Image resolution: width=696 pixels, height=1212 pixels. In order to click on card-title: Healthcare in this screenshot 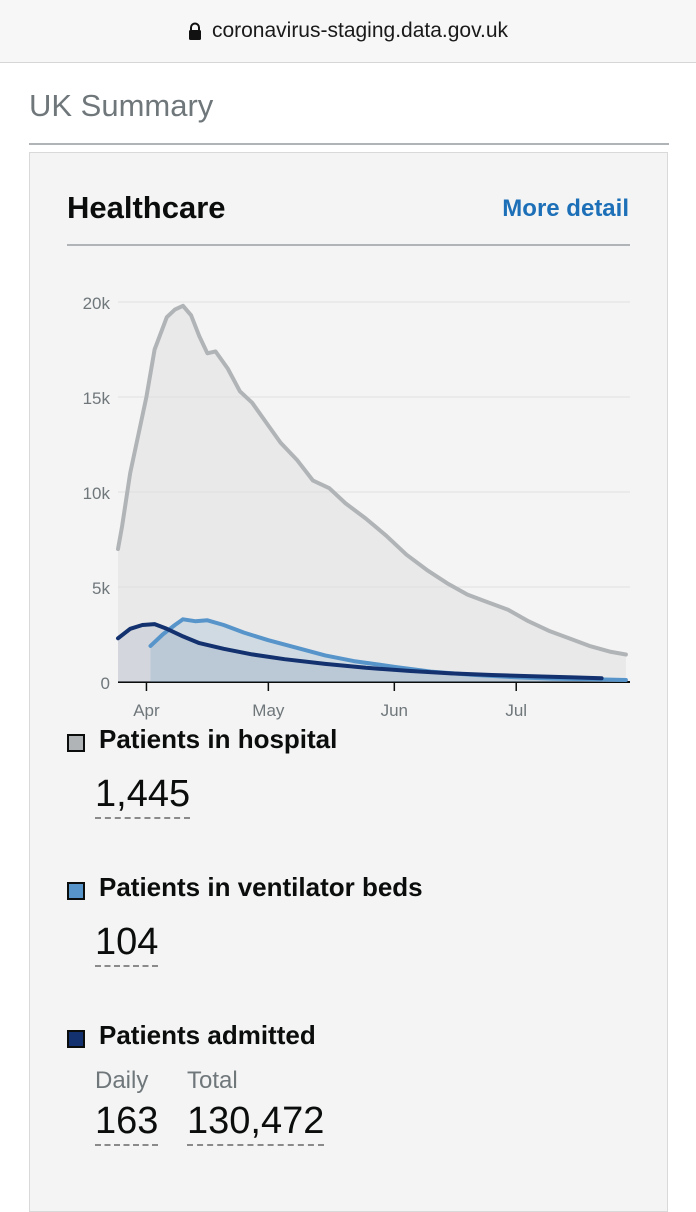, I will do `click(146, 207)`.